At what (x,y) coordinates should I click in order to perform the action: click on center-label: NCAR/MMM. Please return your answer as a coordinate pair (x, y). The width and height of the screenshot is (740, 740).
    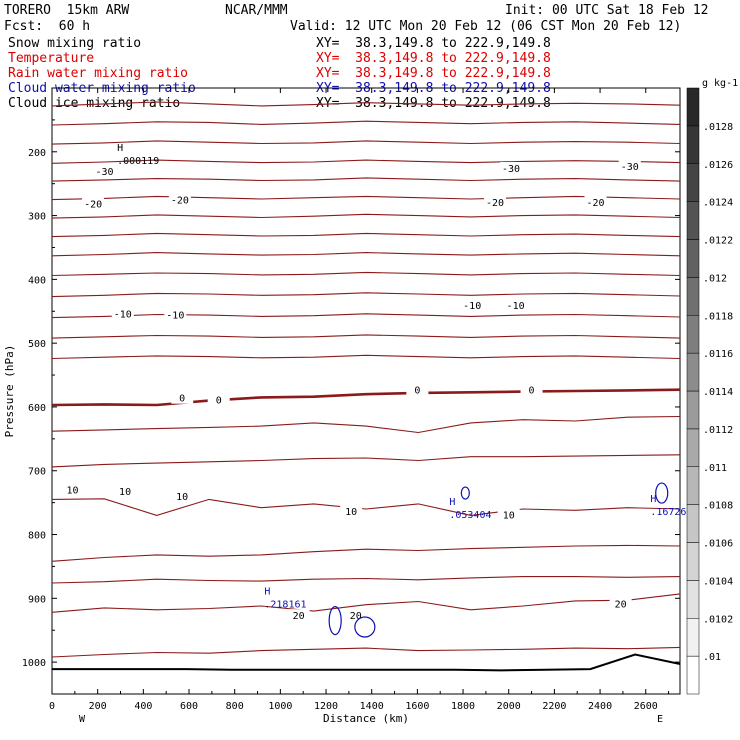
    Looking at the image, I should click on (256, 10).